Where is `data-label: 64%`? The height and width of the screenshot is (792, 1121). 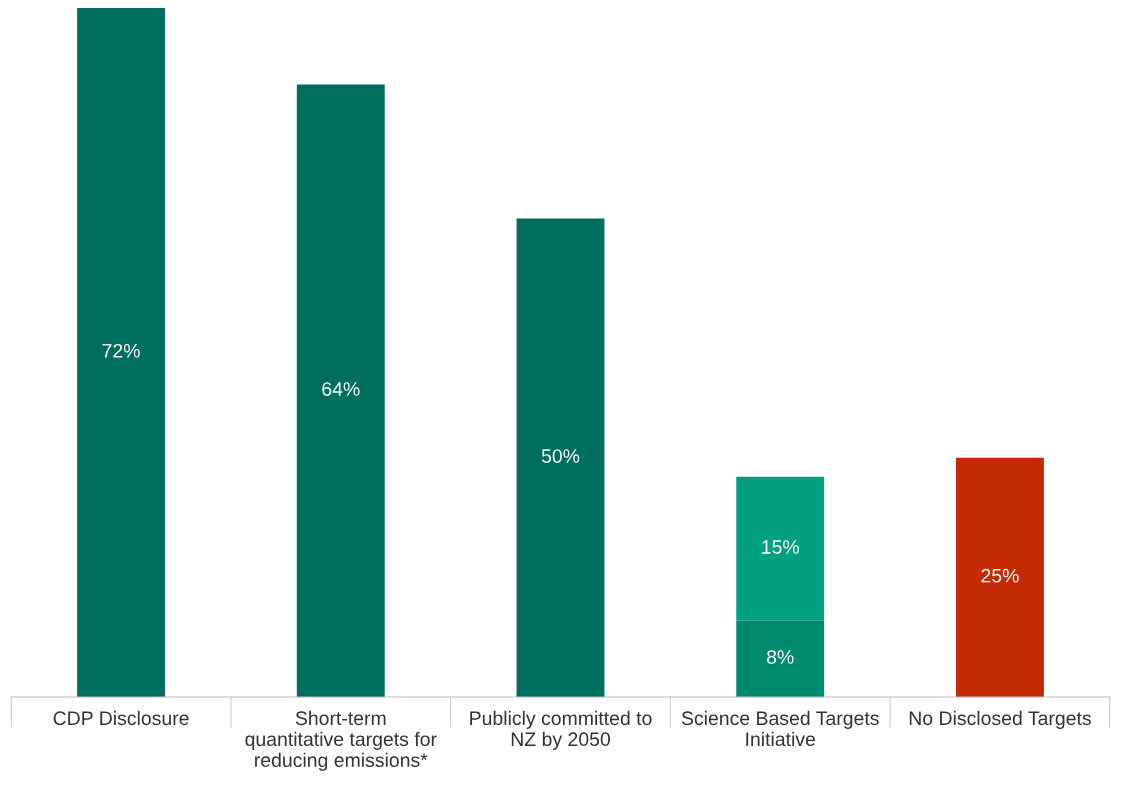
data-label: 64% is located at coordinates (341, 389).